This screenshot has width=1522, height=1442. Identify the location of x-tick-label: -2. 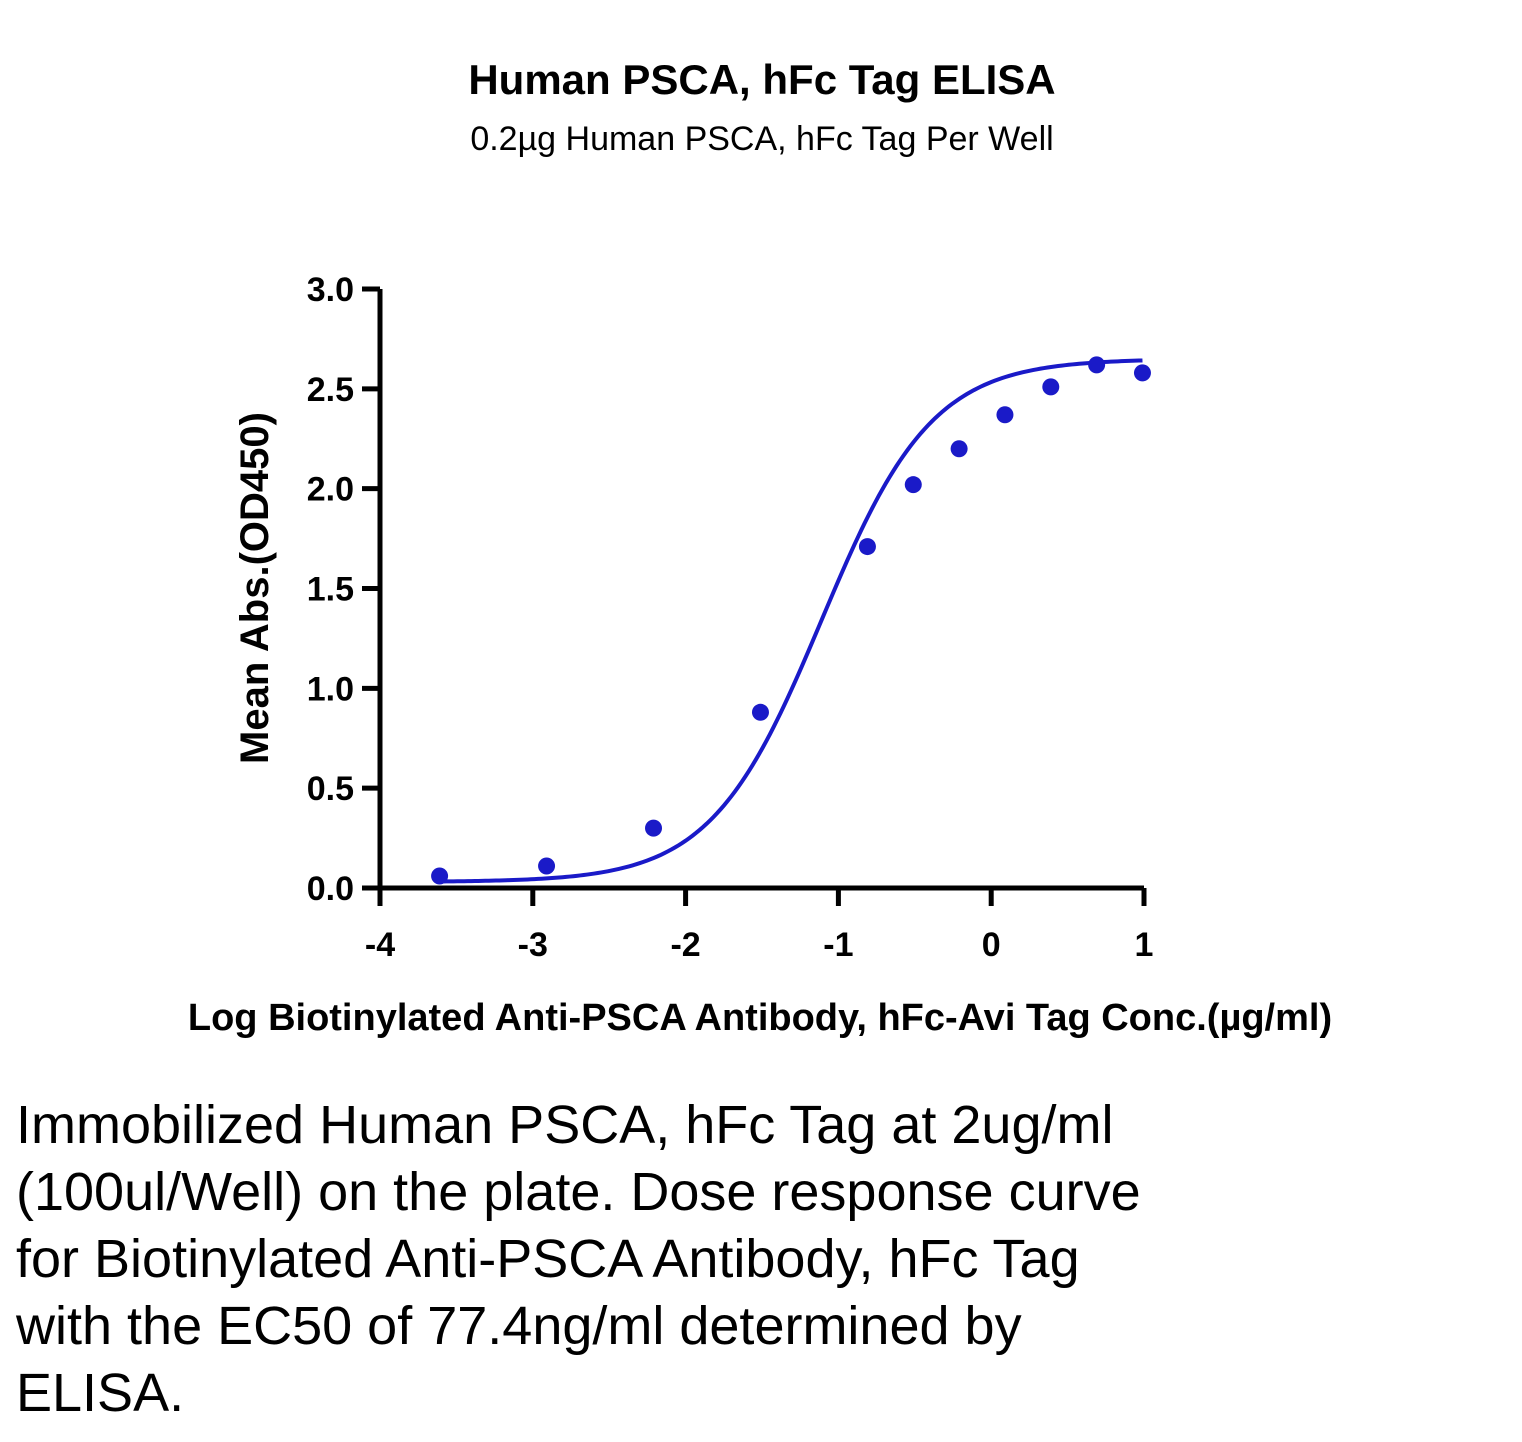
(685, 945).